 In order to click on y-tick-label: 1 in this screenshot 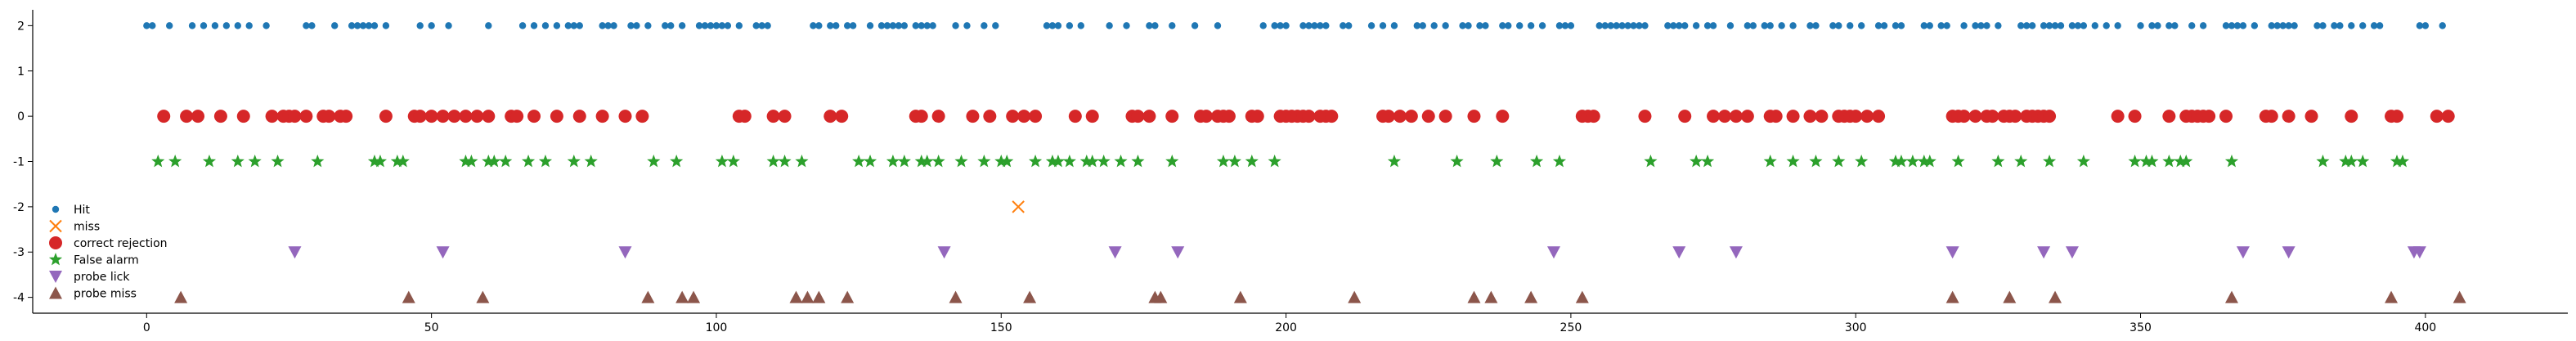, I will do `click(21, 72)`.